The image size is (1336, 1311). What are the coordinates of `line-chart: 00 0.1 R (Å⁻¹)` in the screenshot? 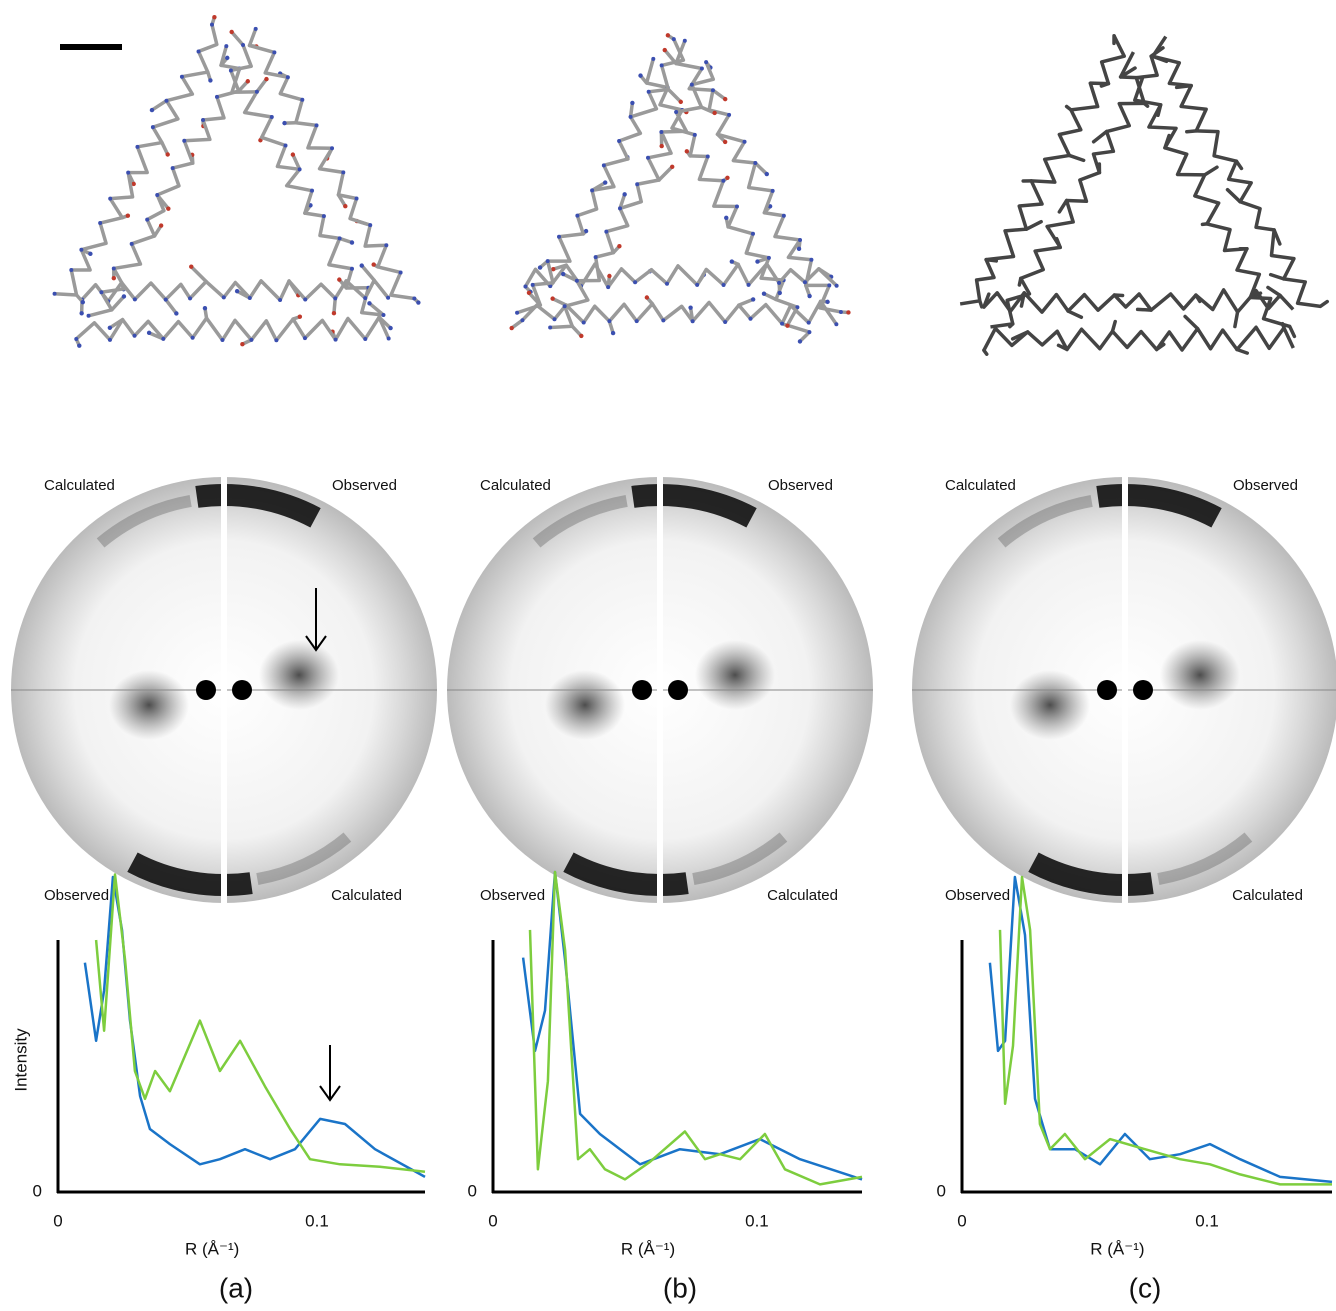 It's located at (1135, 1066).